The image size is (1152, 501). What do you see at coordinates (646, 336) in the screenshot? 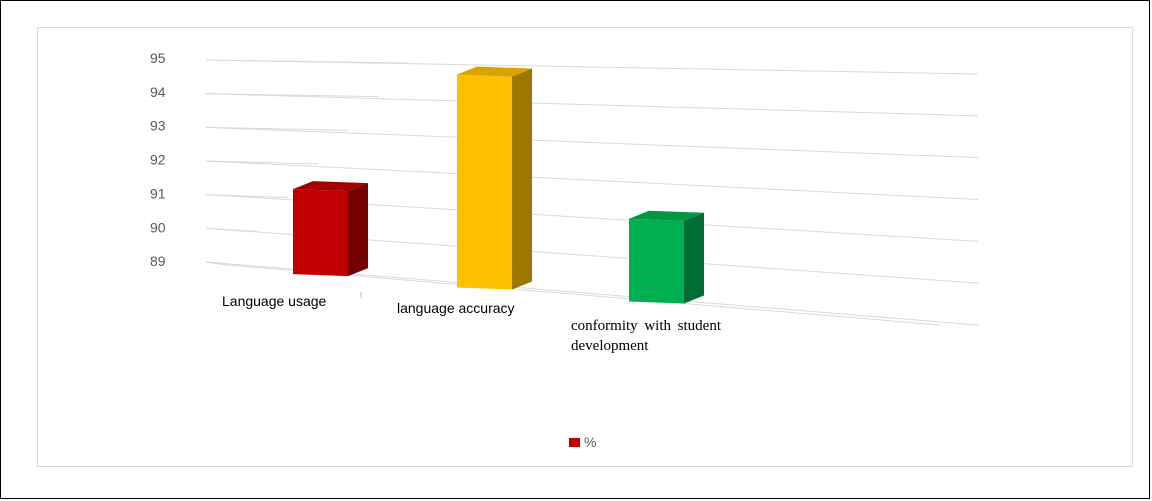
I see `category-label-conformity: conformity with student development` at bounding box center [646, 336].